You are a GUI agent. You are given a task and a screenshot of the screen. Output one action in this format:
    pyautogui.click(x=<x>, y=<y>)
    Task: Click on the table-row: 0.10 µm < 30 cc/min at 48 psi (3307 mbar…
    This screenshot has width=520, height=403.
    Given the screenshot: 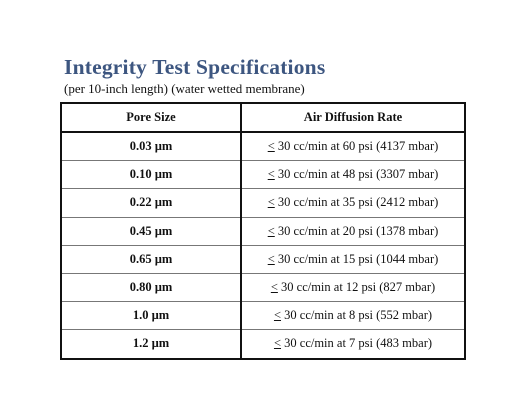 What is the action you would take?
    pyautogui.click(x=263, y=174)
    